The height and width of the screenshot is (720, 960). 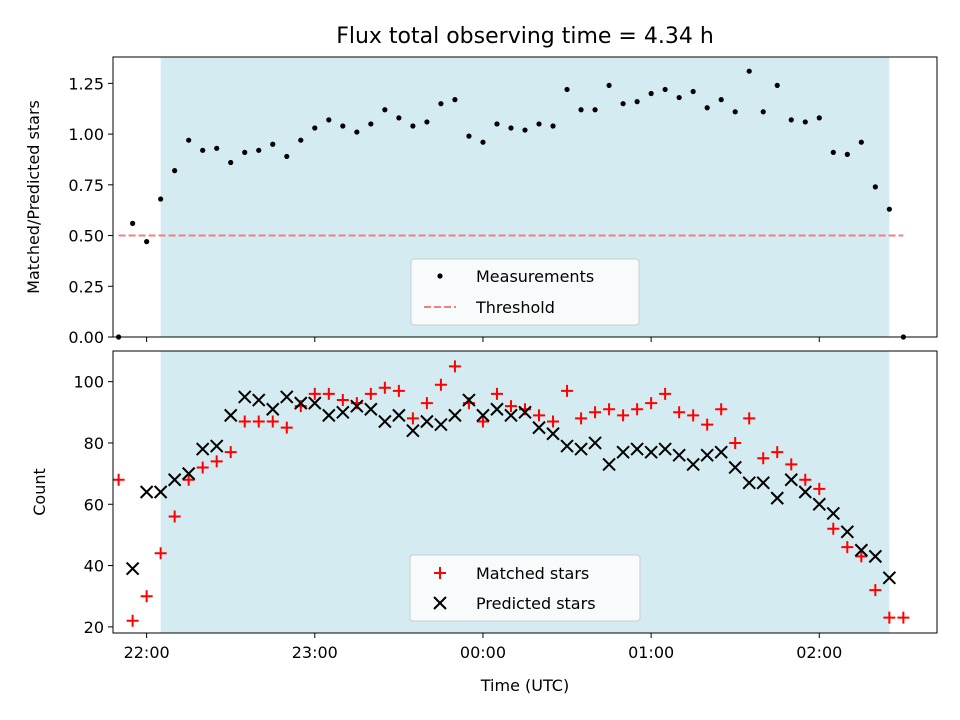 I want to click on bottom-xtick-label-4: 02:00, so click(x=819, y=652).